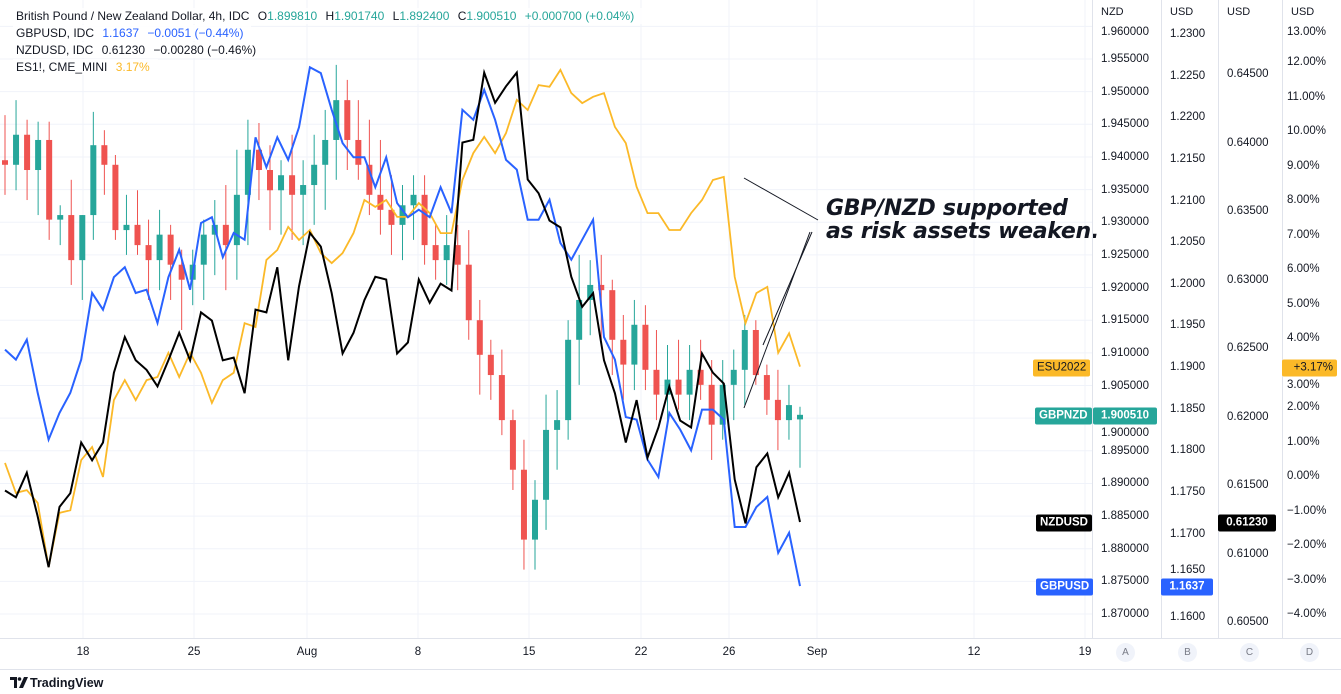 This screenshot has width=1341, height=694. Describe the element at coordinates (1188, 34) in the screenshot. I see `axis-b-tick-label: 1.2300` at that location.